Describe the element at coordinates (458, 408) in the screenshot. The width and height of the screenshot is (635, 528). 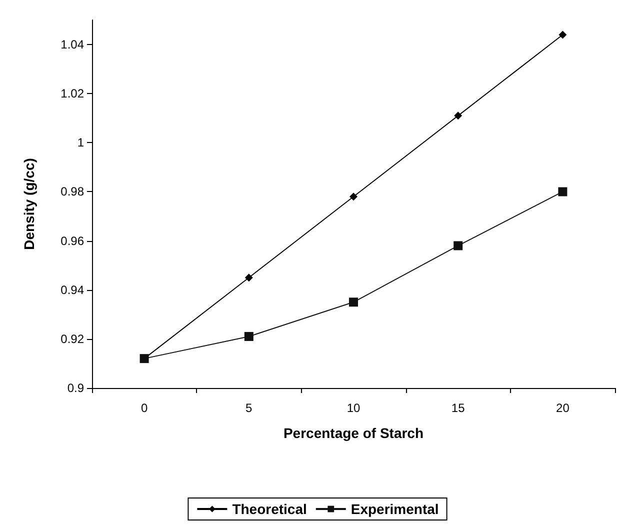
I see `x-tick-label: 15` at that location.